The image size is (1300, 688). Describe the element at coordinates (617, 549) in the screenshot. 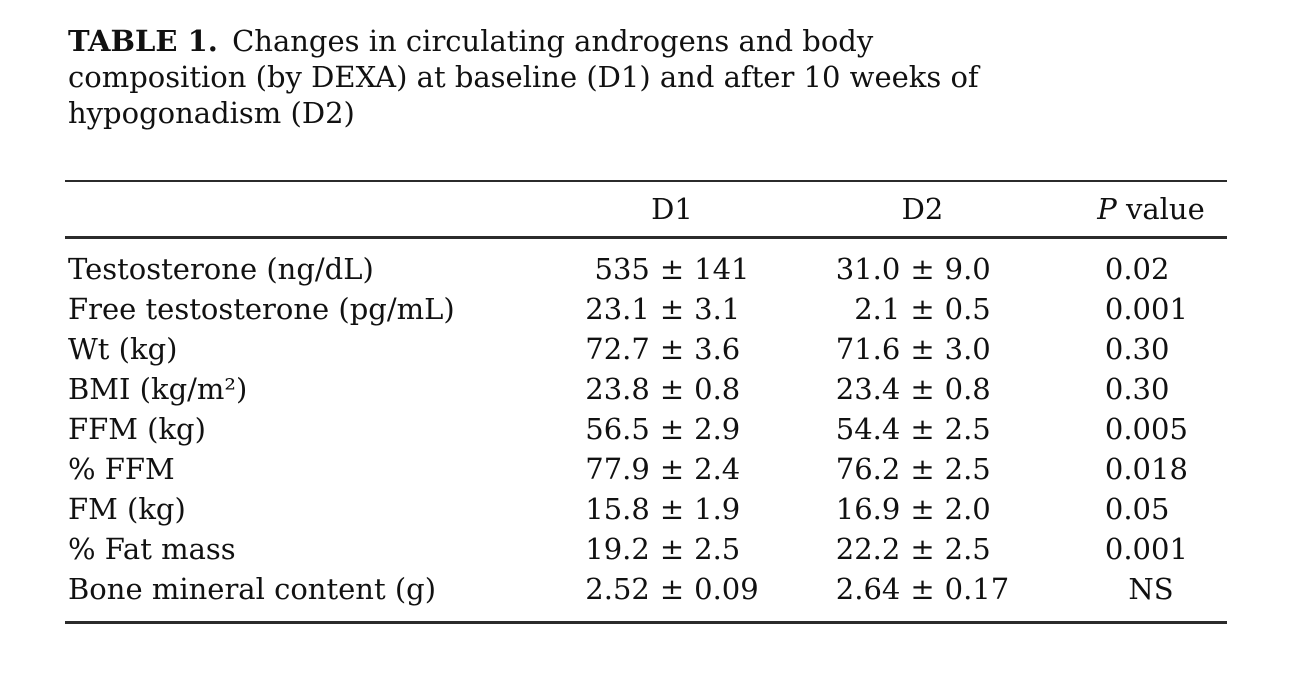

I see `mean-value: 19.2` at that location.